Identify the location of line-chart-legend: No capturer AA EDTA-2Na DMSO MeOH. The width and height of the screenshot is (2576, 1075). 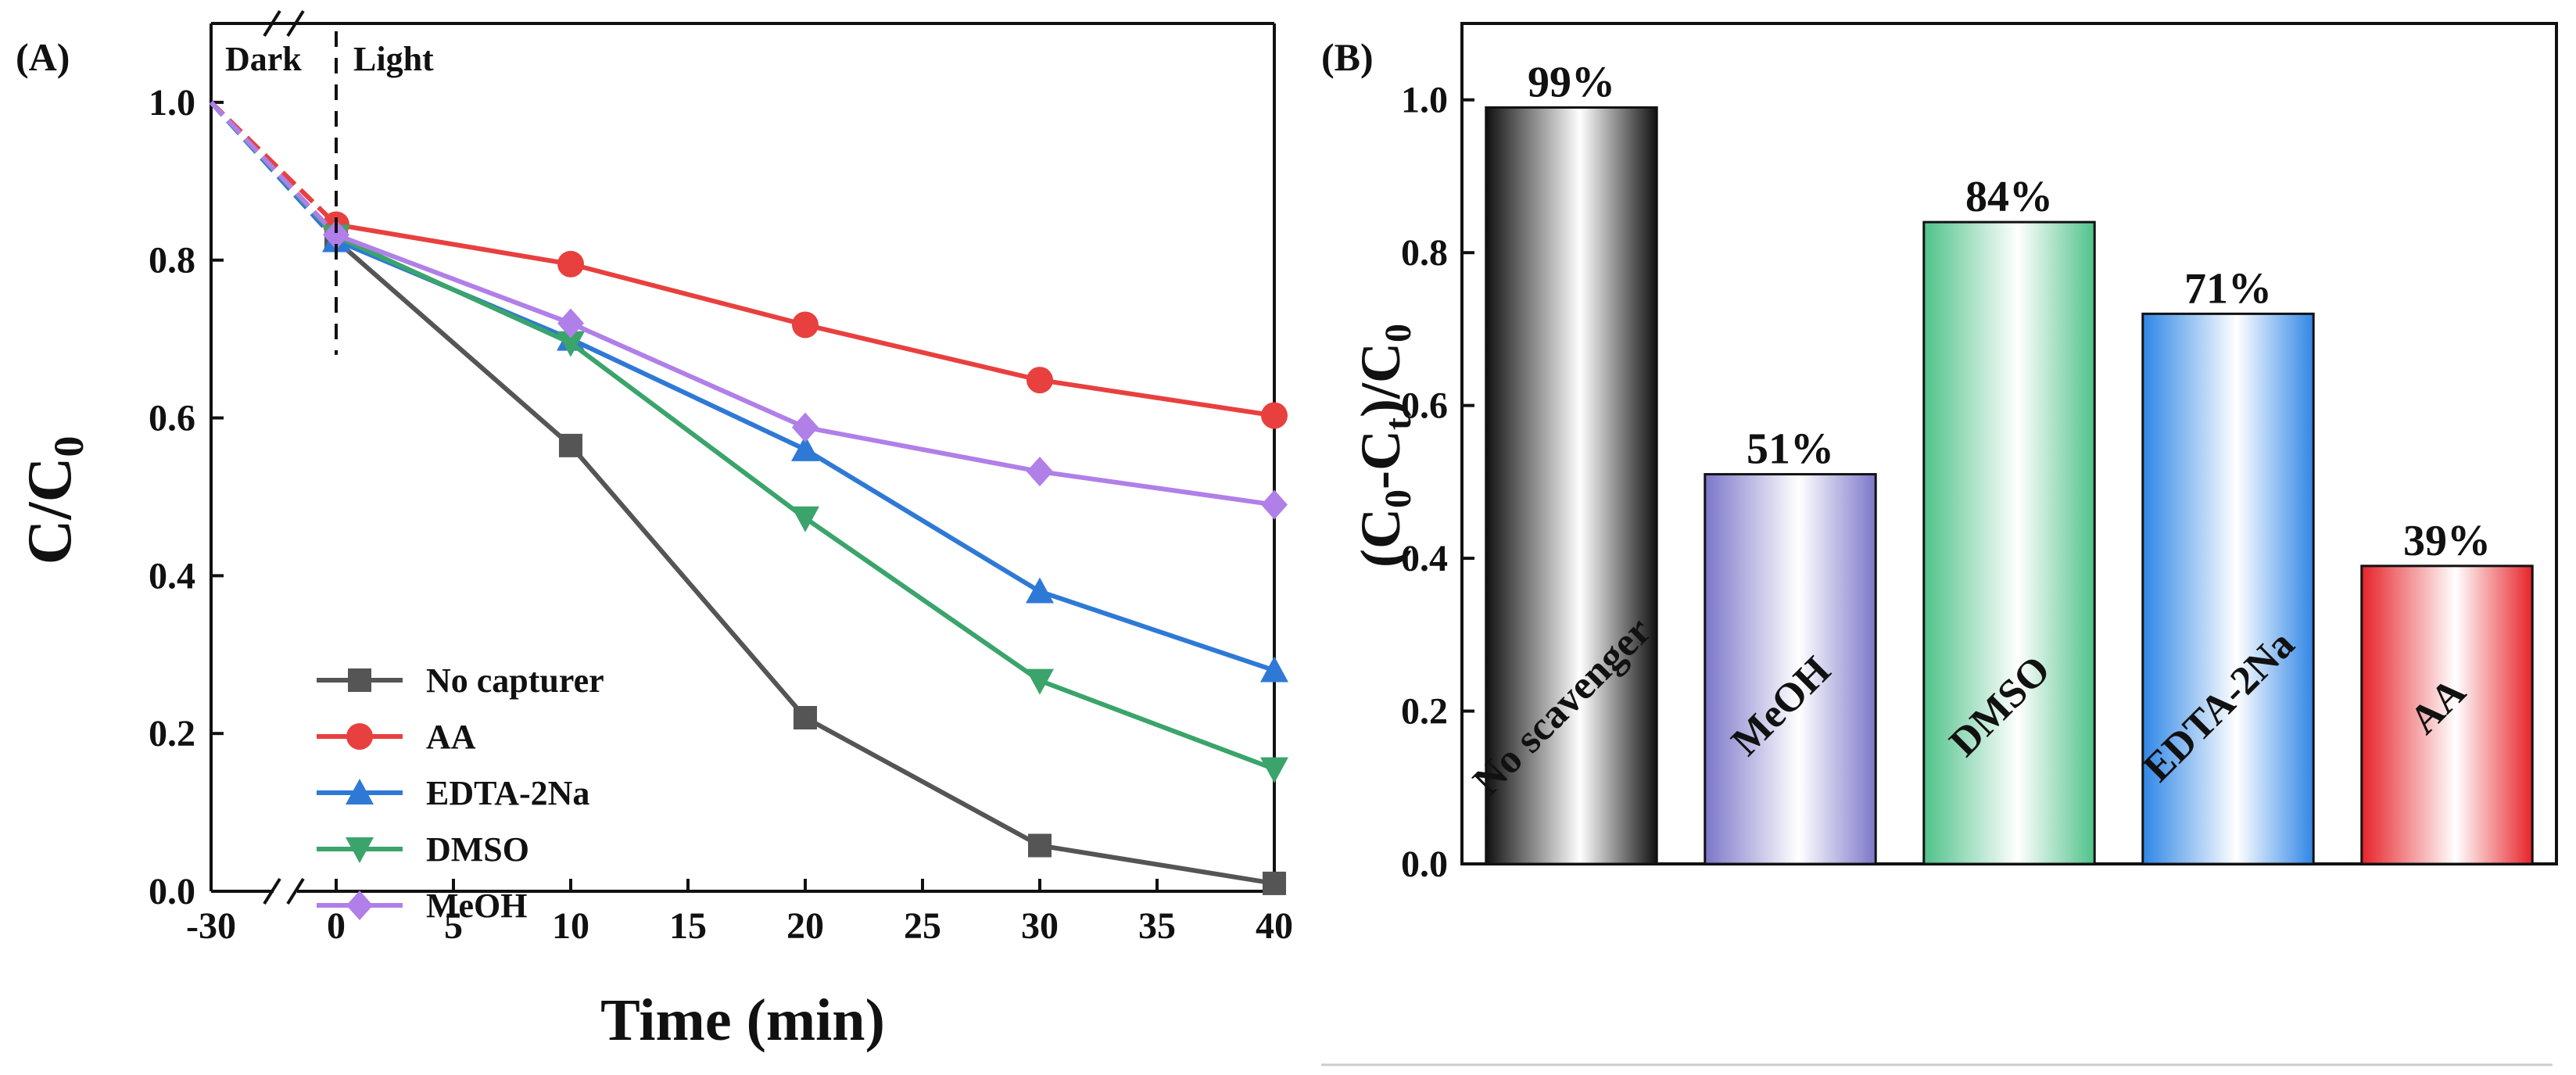
(461, 793).